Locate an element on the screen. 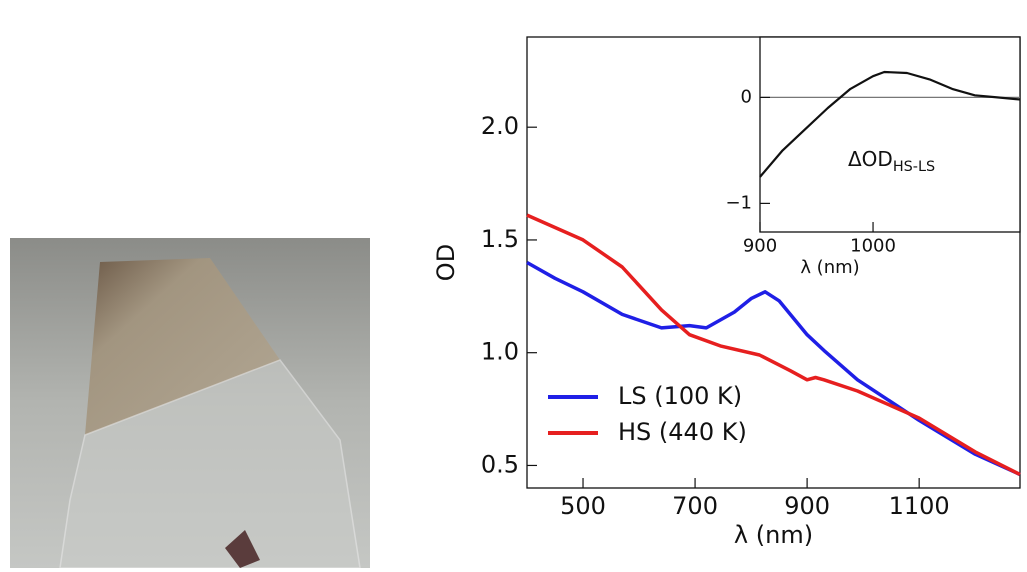 The height and width of the screenshot is (572, 1027). annotation-main: ΔOD is located at coordinates (870, 159).